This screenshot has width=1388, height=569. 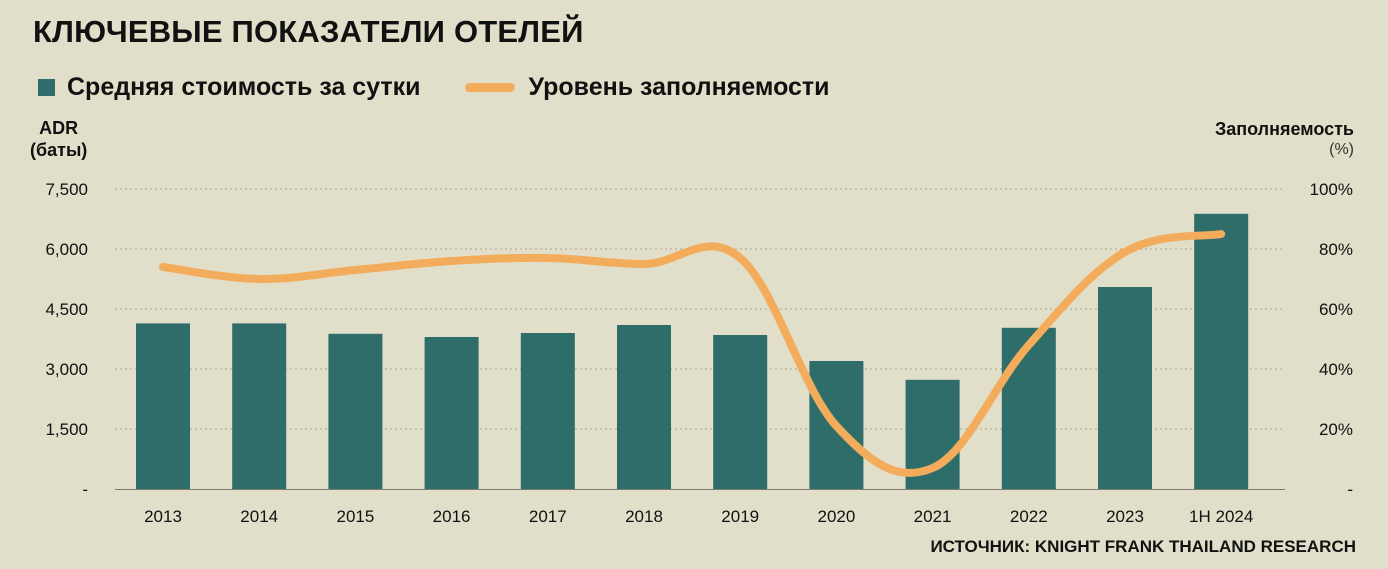 I want to click on right-axis-title-unit: (%), so click(x=1341, y=149).